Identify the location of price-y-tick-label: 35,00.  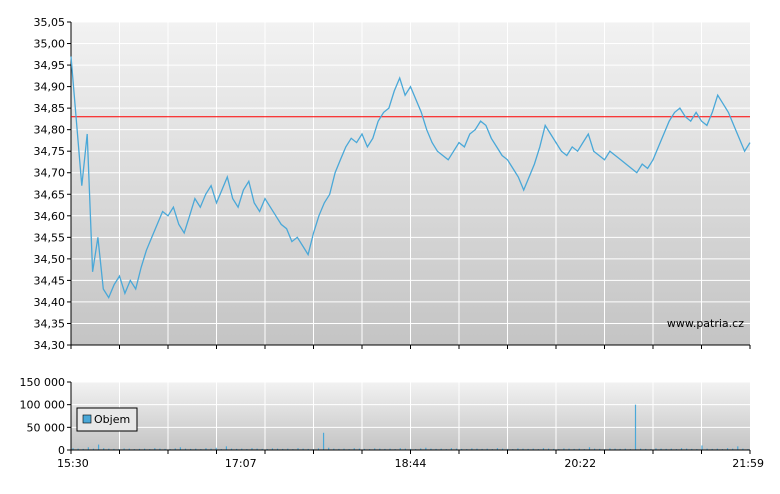
(50, 44).